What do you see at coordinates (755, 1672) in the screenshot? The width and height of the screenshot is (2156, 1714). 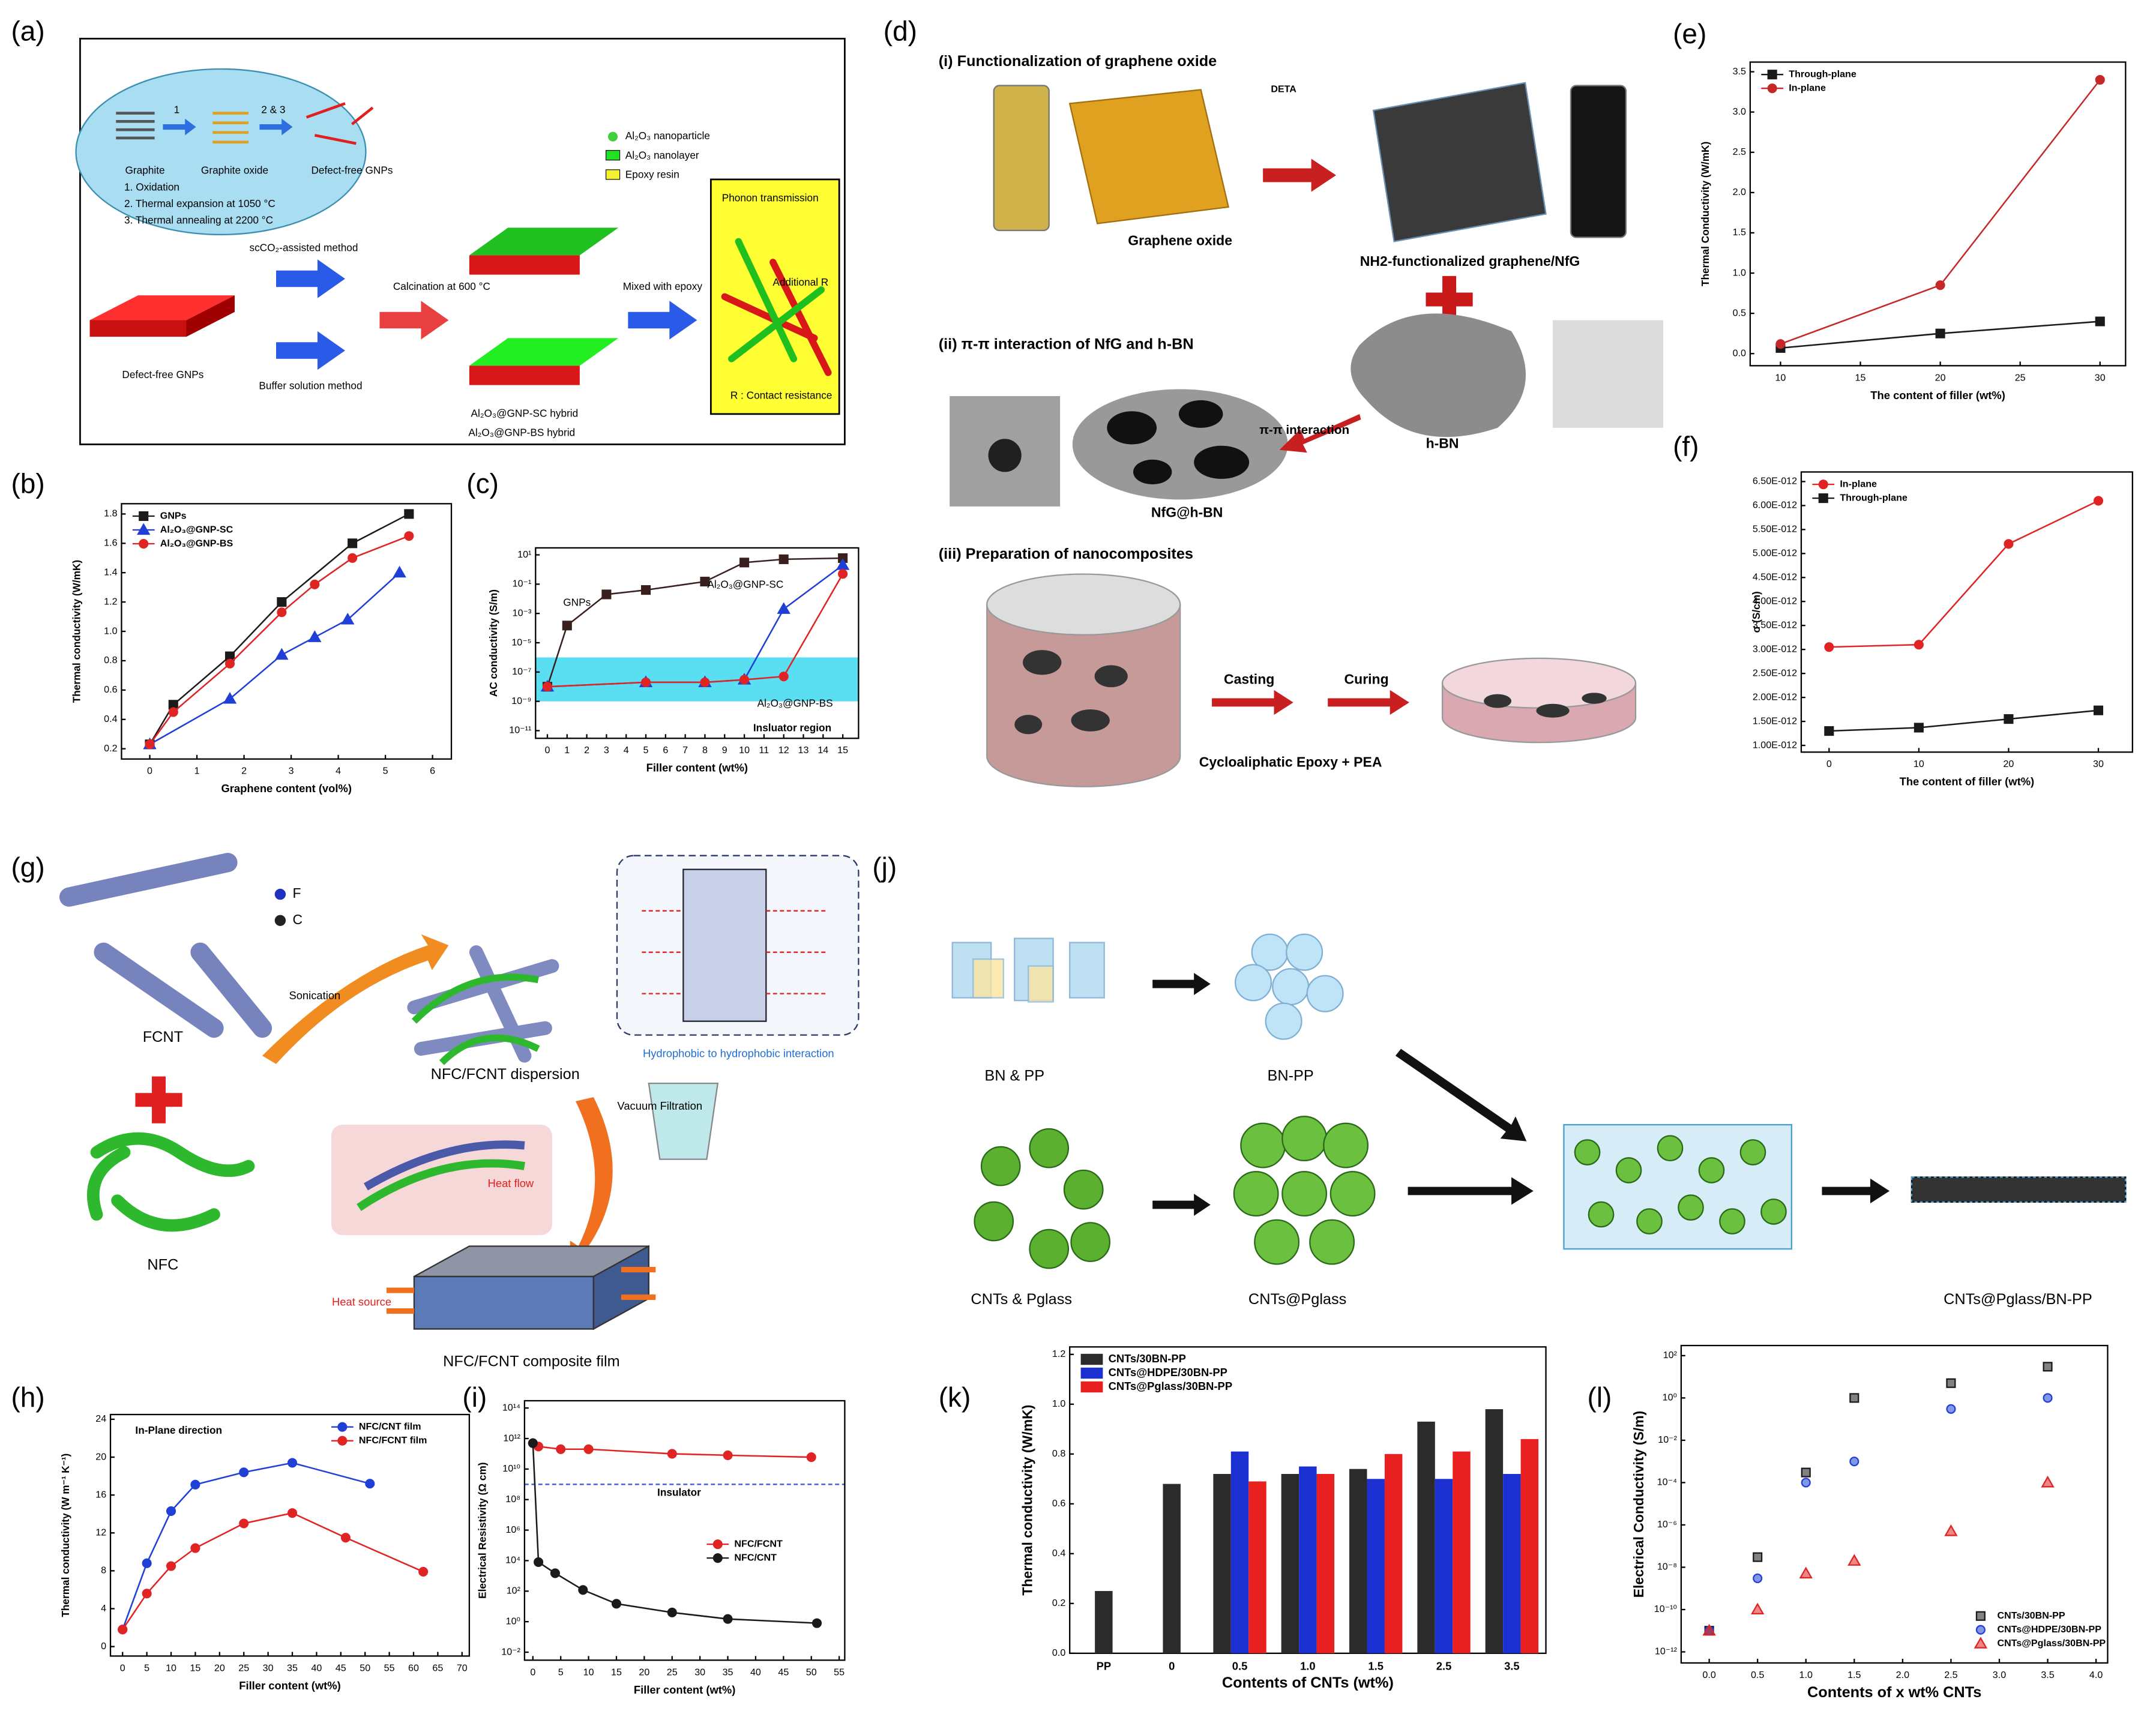 I see `x-tick-label: 40` at bounding box center [755, 1672].